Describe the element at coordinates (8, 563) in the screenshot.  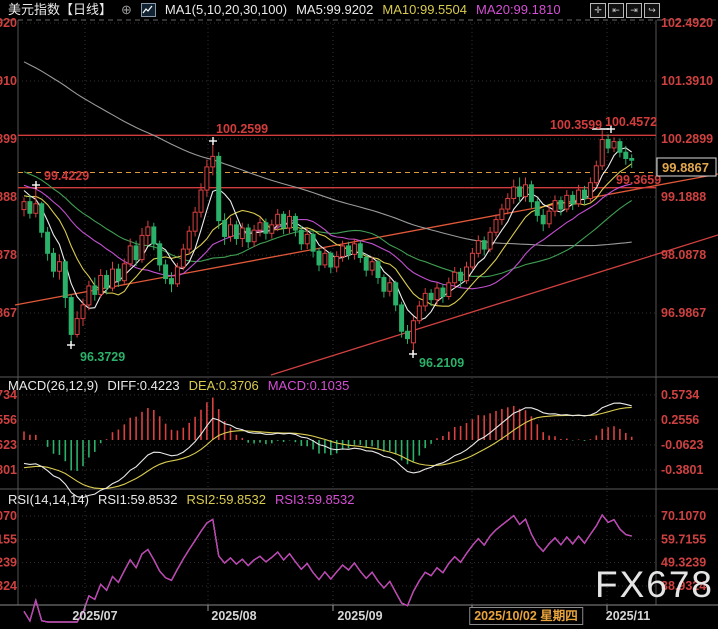
I see `rsi-axis-label-clipped: 49.3239` at that location.